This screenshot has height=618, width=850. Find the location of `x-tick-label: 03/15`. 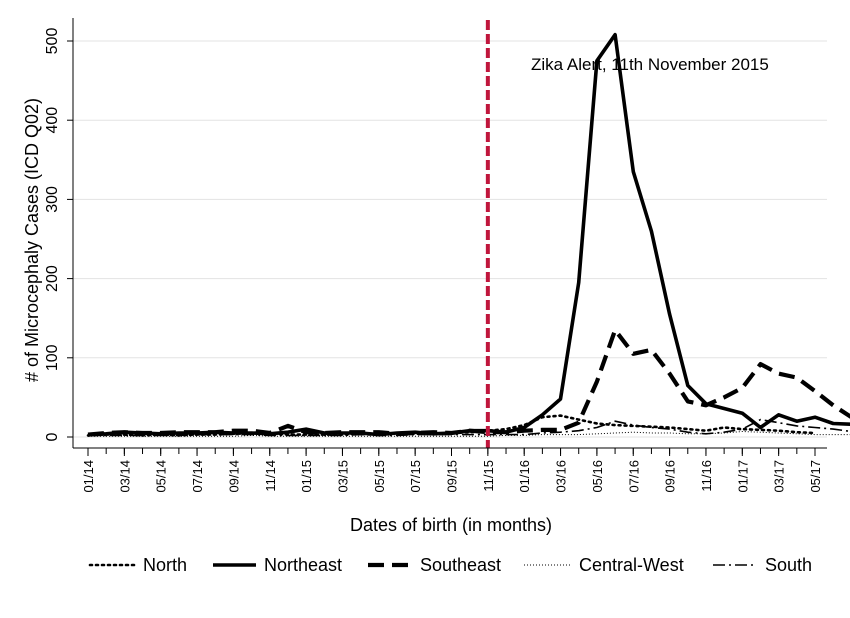

x-tick-label: 03/15 is located at coordinates (342, 476).